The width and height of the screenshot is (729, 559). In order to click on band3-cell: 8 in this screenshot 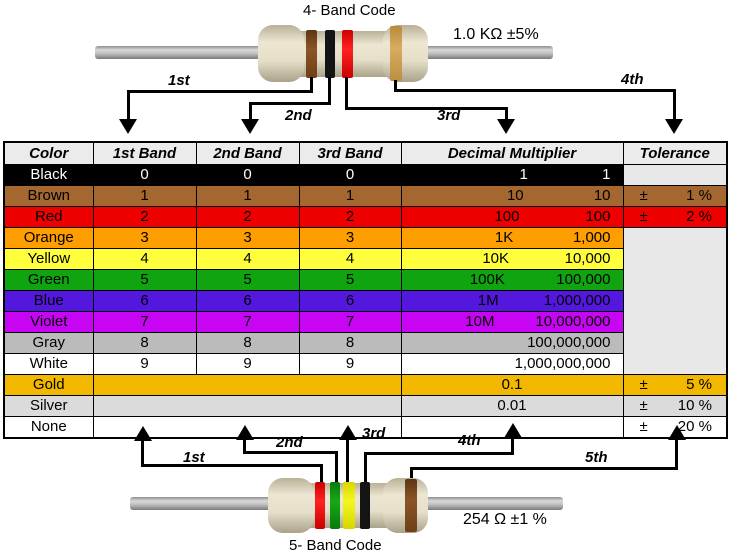, I will do `click(350, 343)`.